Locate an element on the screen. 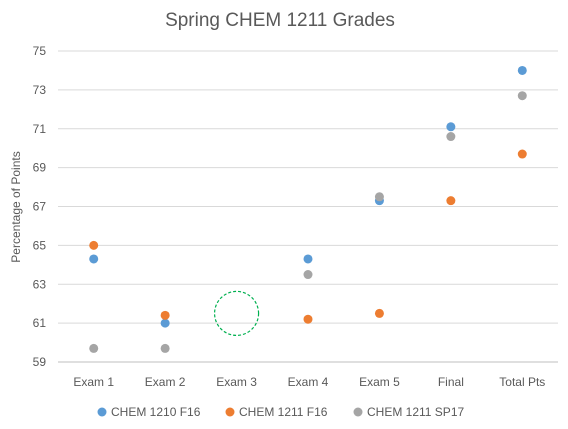 The height and width of the screenshot is (429, 568). chart-title: Spring CHEM 1211 Grades is located at coordinates (280, 20).